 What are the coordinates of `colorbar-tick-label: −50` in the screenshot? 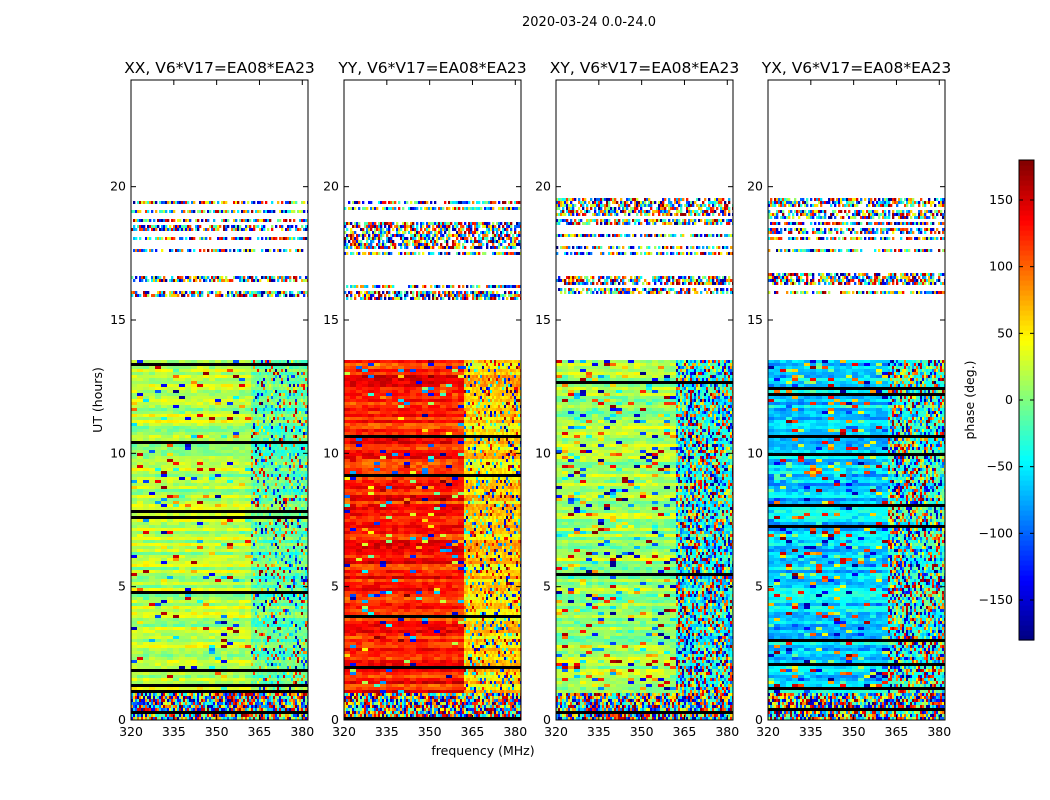 It's located at (1000, 466).